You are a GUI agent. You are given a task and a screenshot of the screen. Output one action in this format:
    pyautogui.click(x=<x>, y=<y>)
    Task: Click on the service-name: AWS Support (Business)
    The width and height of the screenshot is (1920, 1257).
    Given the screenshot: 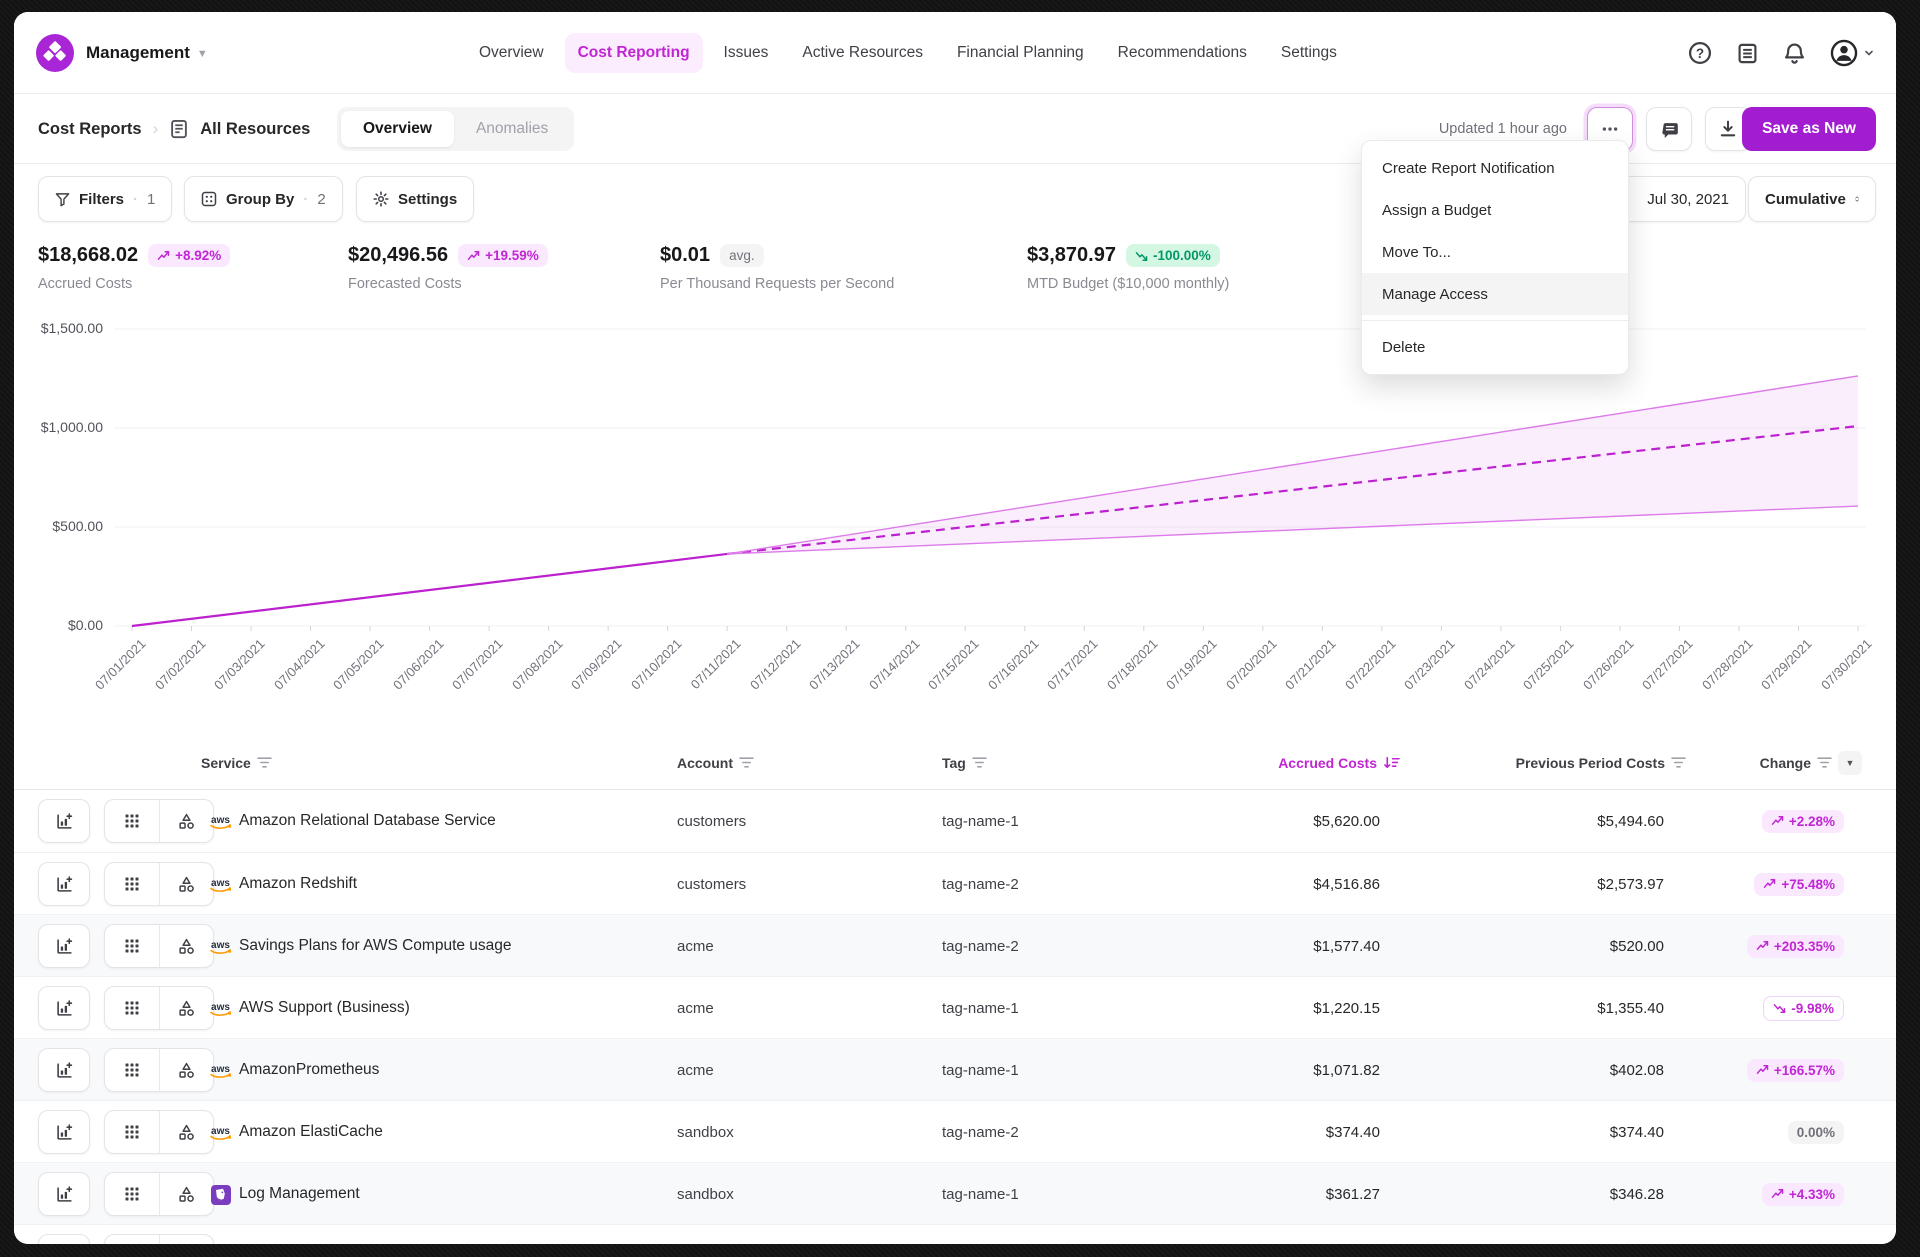 What is the action you would take?
    pyautogui.click(x=324, y=1007)
    